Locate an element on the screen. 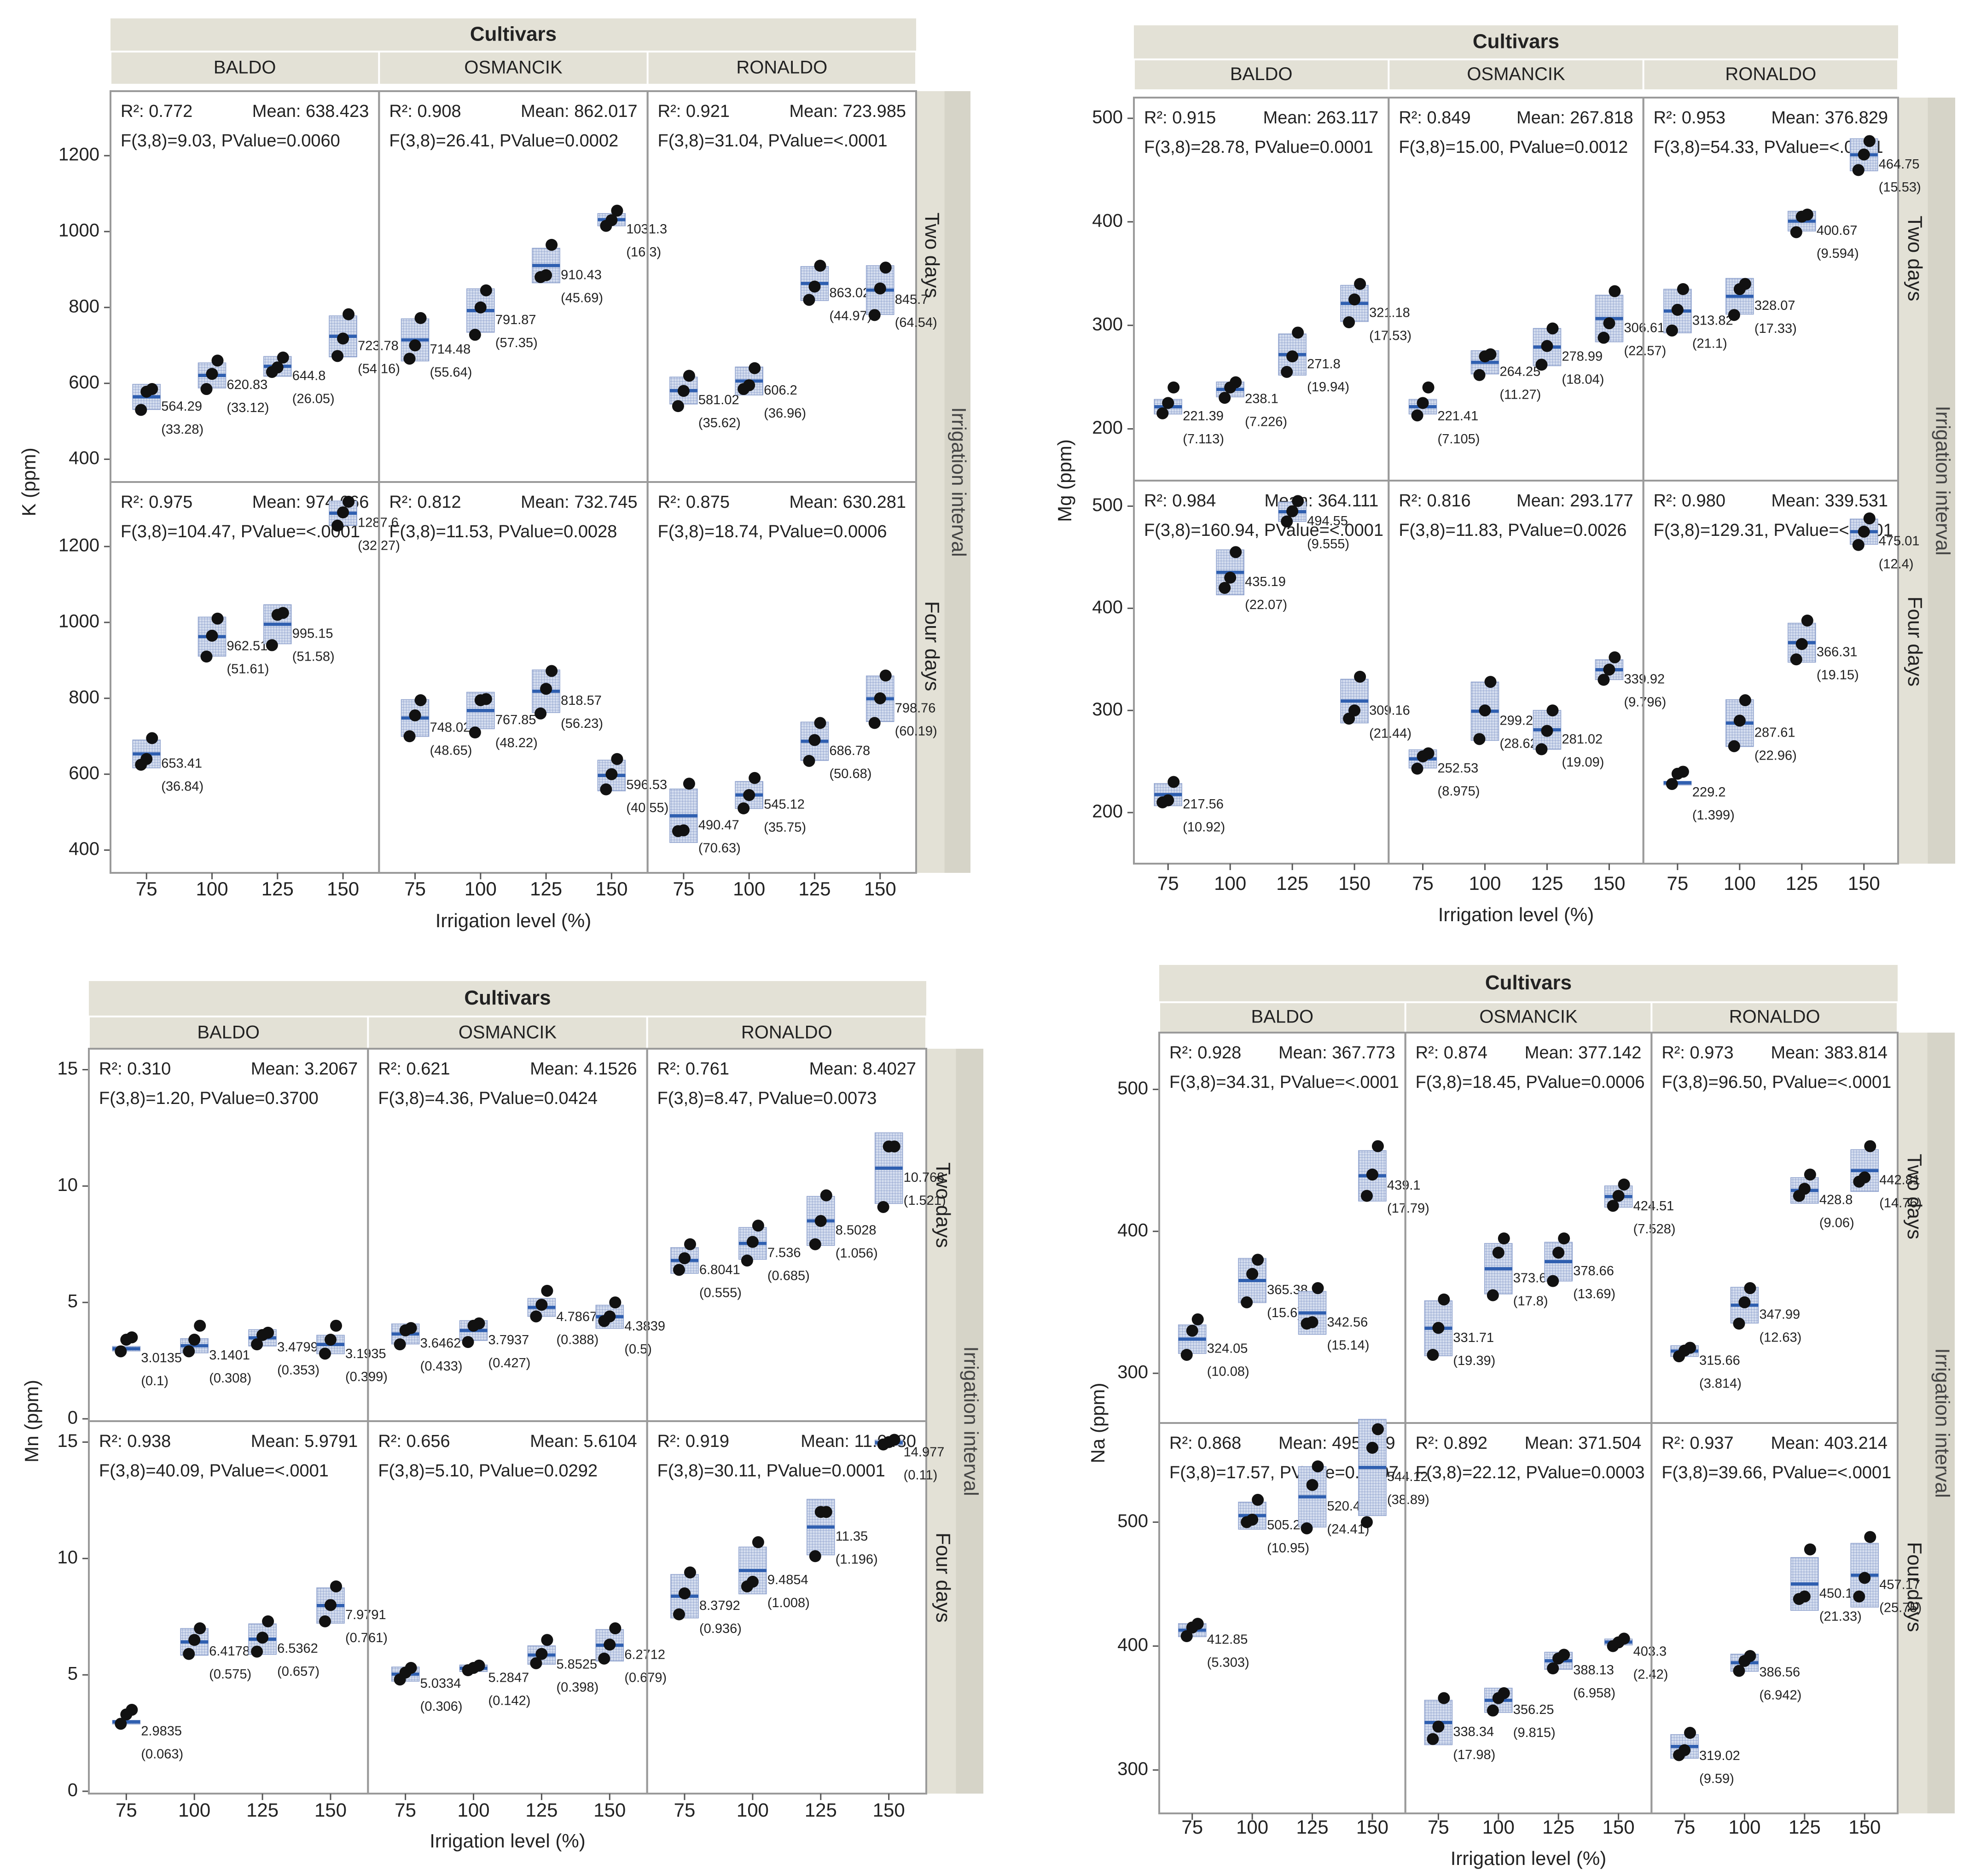 The height and width of the screenshot is (1876, 1969). std-error-label: (35.62) is located at coordinates (720, 423).